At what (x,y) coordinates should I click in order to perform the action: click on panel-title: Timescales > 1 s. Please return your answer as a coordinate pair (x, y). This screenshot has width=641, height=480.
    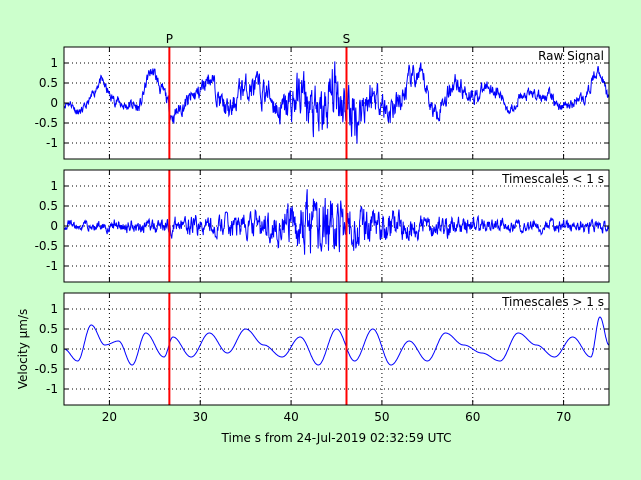
    Looking at the image, I should click on (552, 302).